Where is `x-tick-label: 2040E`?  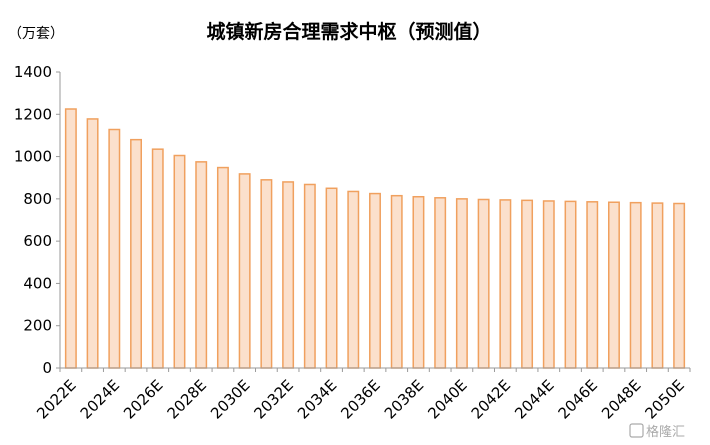
x-tick-label: 2040E is located at coordinates (447, 399).